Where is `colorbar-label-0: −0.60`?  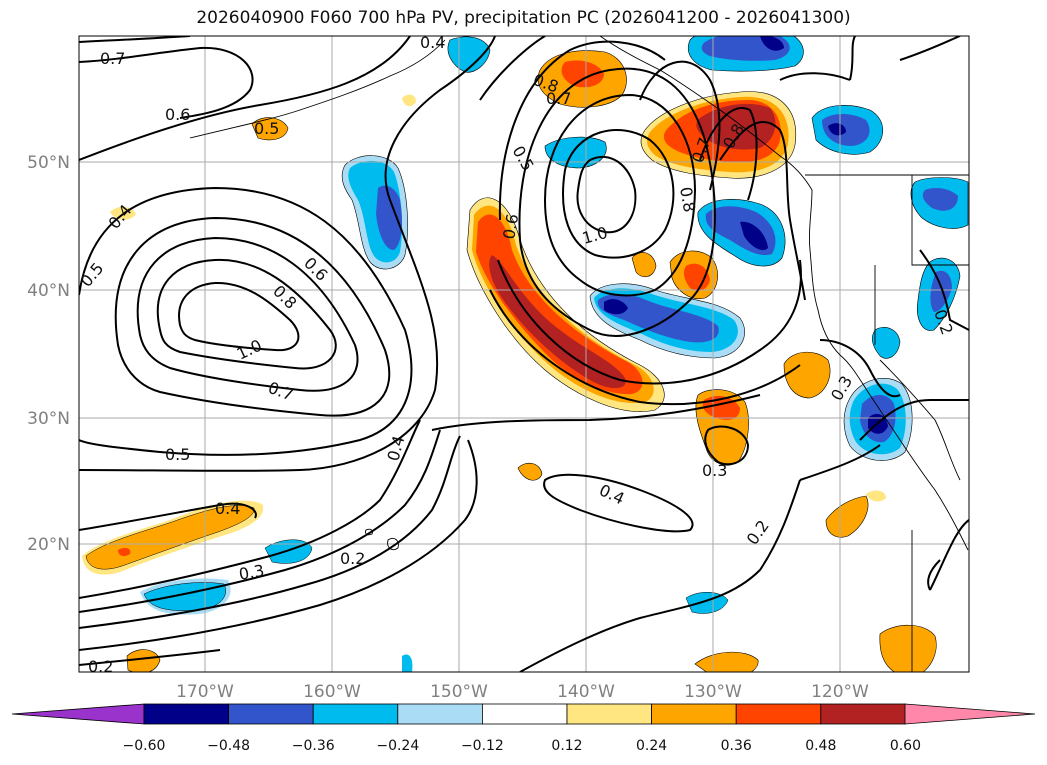 colorbar-label-0: −0.60 is located at coordinates (144, 746).